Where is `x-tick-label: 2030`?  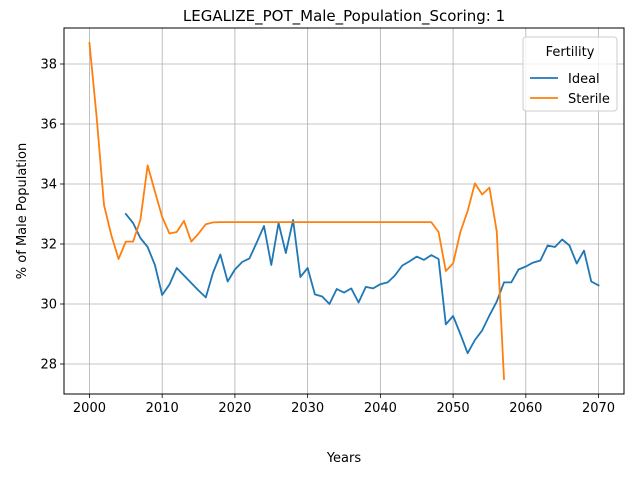 x-tick-label: 2030 is located at coordinates (307, 408).